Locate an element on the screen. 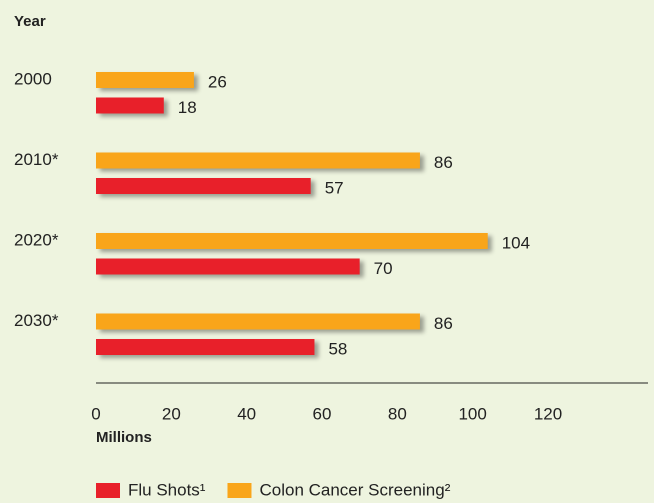 The height and width of the screenshot is (503, 654). legend-label: Flu Shots¹ is located at coordinates (167, 489).